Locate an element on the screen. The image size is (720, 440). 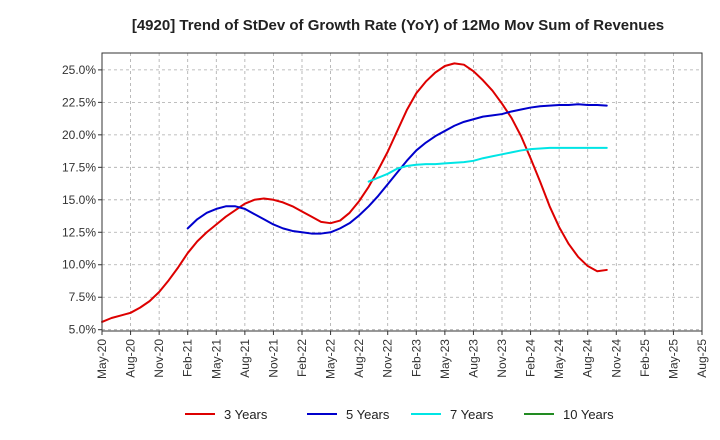
x-tick-label: May-21 is located at coordinates (216, 359).